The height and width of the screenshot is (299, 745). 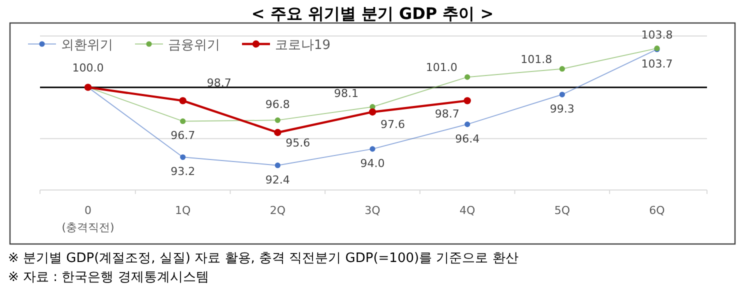 What do you see at coordinates (442, 67) in the screenshot?
I see `data-label: 101.0` at bounding box center [442, 67].